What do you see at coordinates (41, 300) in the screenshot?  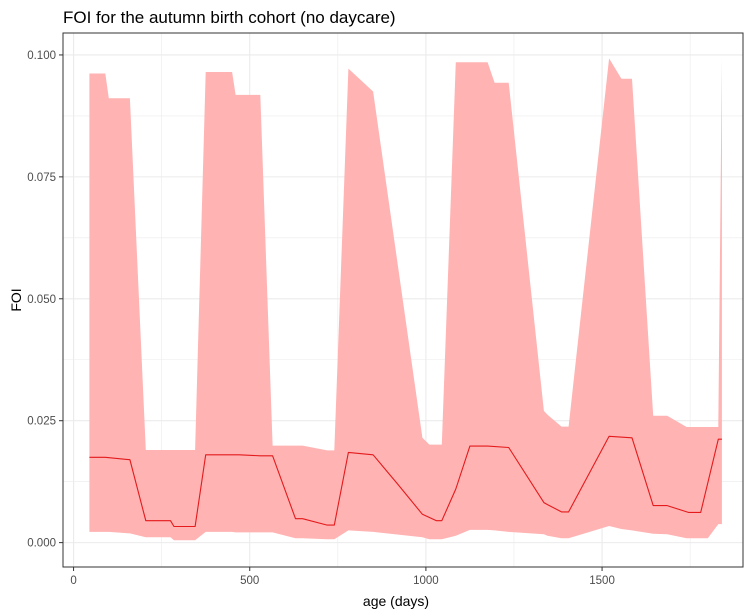 I see `y-tick-label: 0.050` at bounding box center [41, 300].